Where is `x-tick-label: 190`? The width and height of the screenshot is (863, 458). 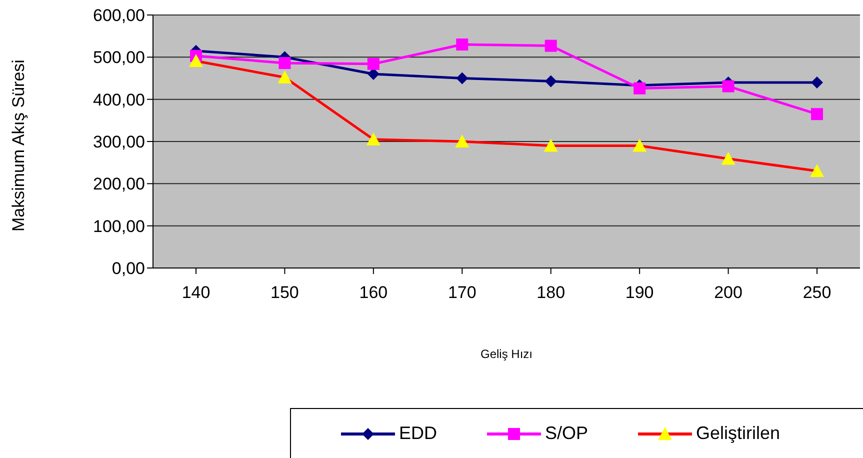 x-tick-label: 190 is located at coordinates (639, 292).